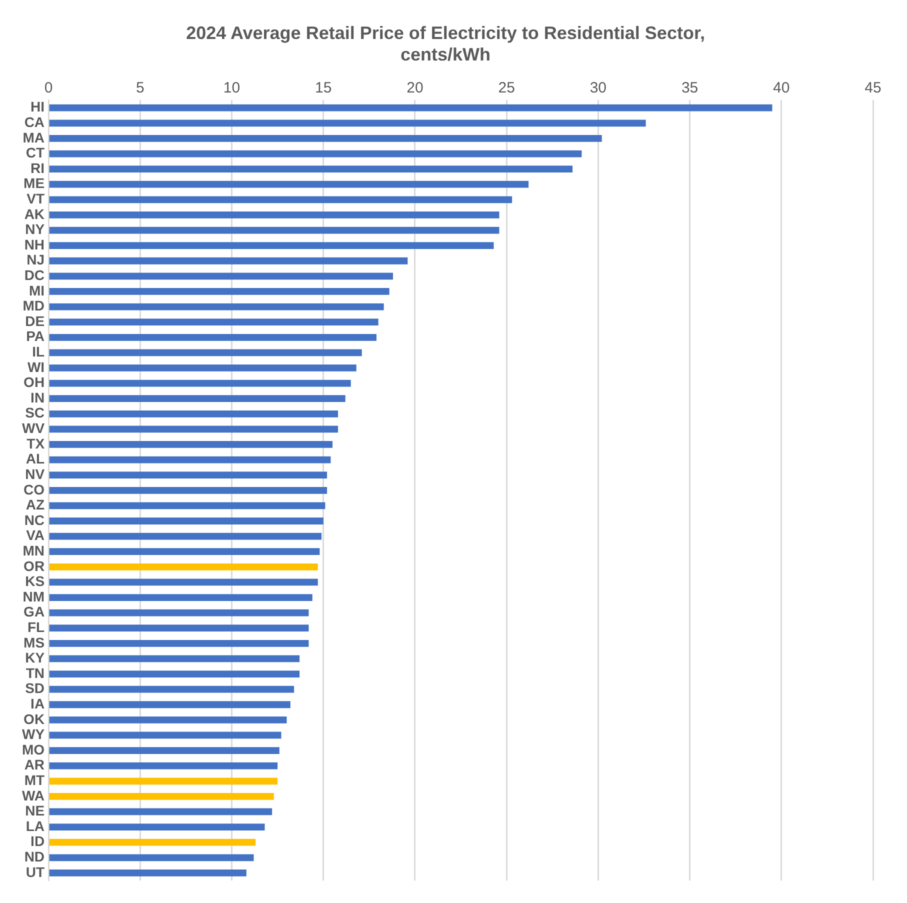  What do you see at coordinates (34, 642) in the screenshot?
I see `y-tick-label: MS` at bounding box center [34, 642].